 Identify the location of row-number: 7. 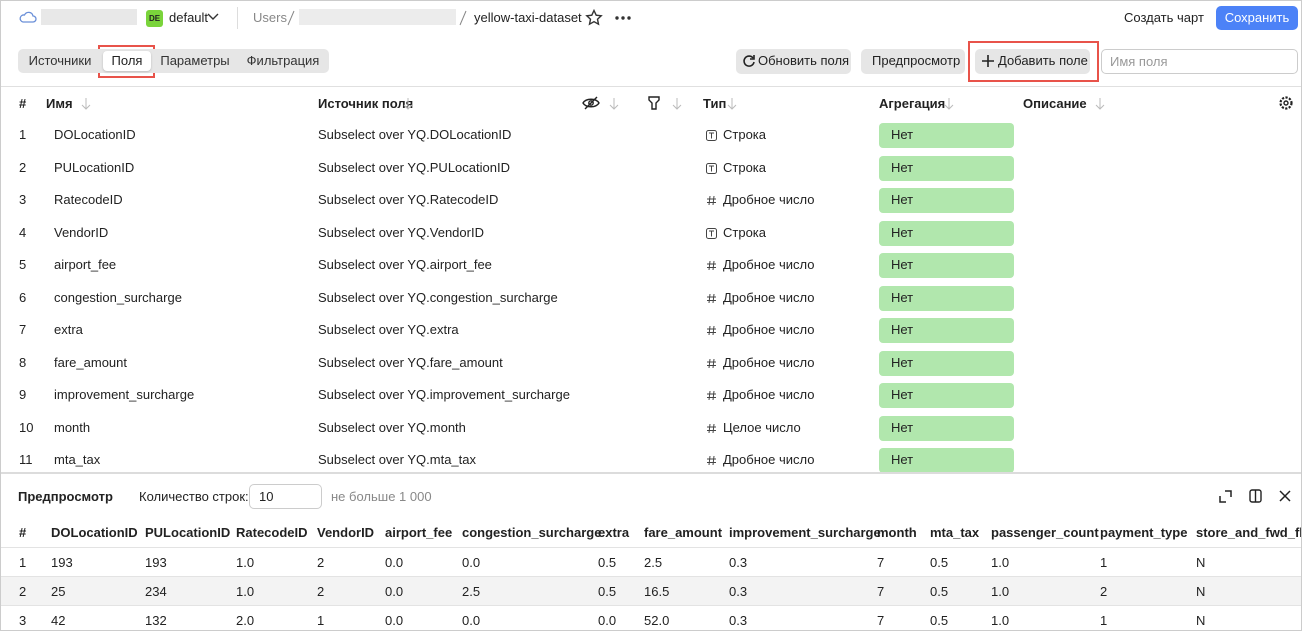
(23, 329).